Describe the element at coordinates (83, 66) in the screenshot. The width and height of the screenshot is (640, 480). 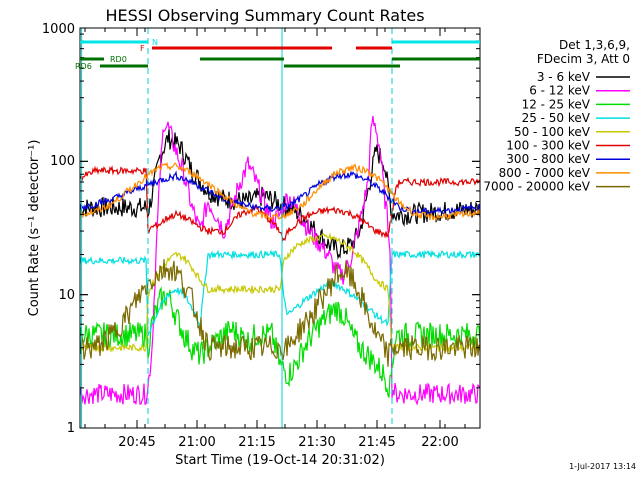
I see `flag-label-rd6: RD6` at that location.